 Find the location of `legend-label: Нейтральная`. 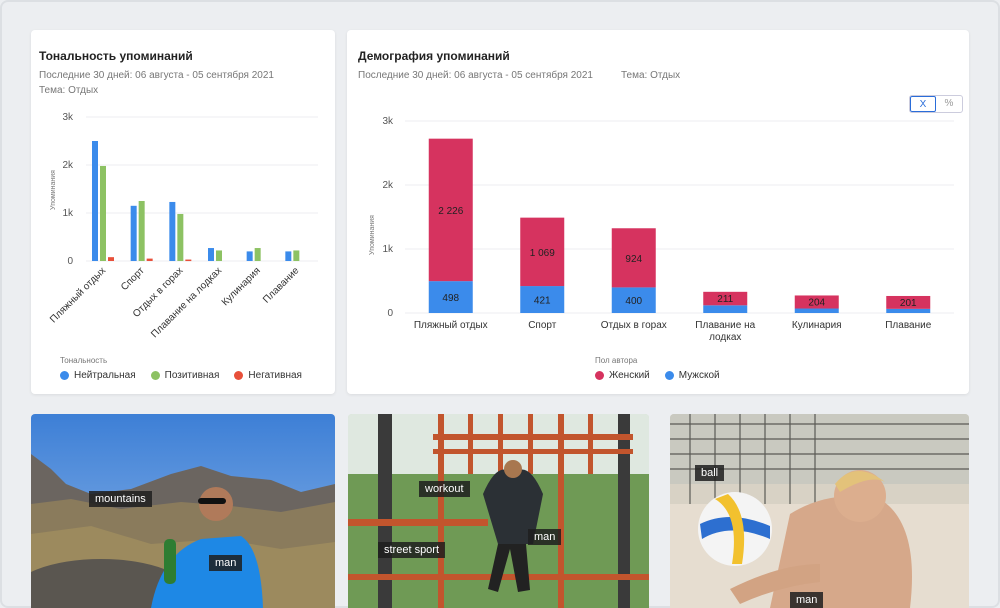

legend-label: Нейтральная is located at coordinates (105, 375).